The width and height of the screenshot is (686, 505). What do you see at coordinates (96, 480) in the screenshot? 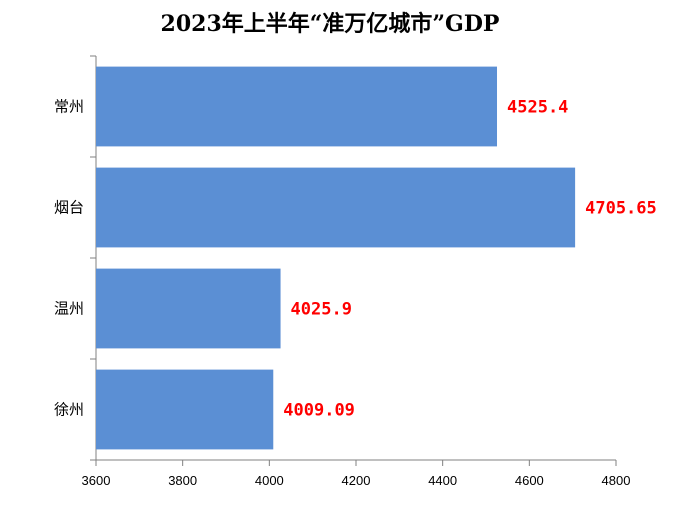
I see `x-tick-label: 3600` at bounding box center [96, 480].